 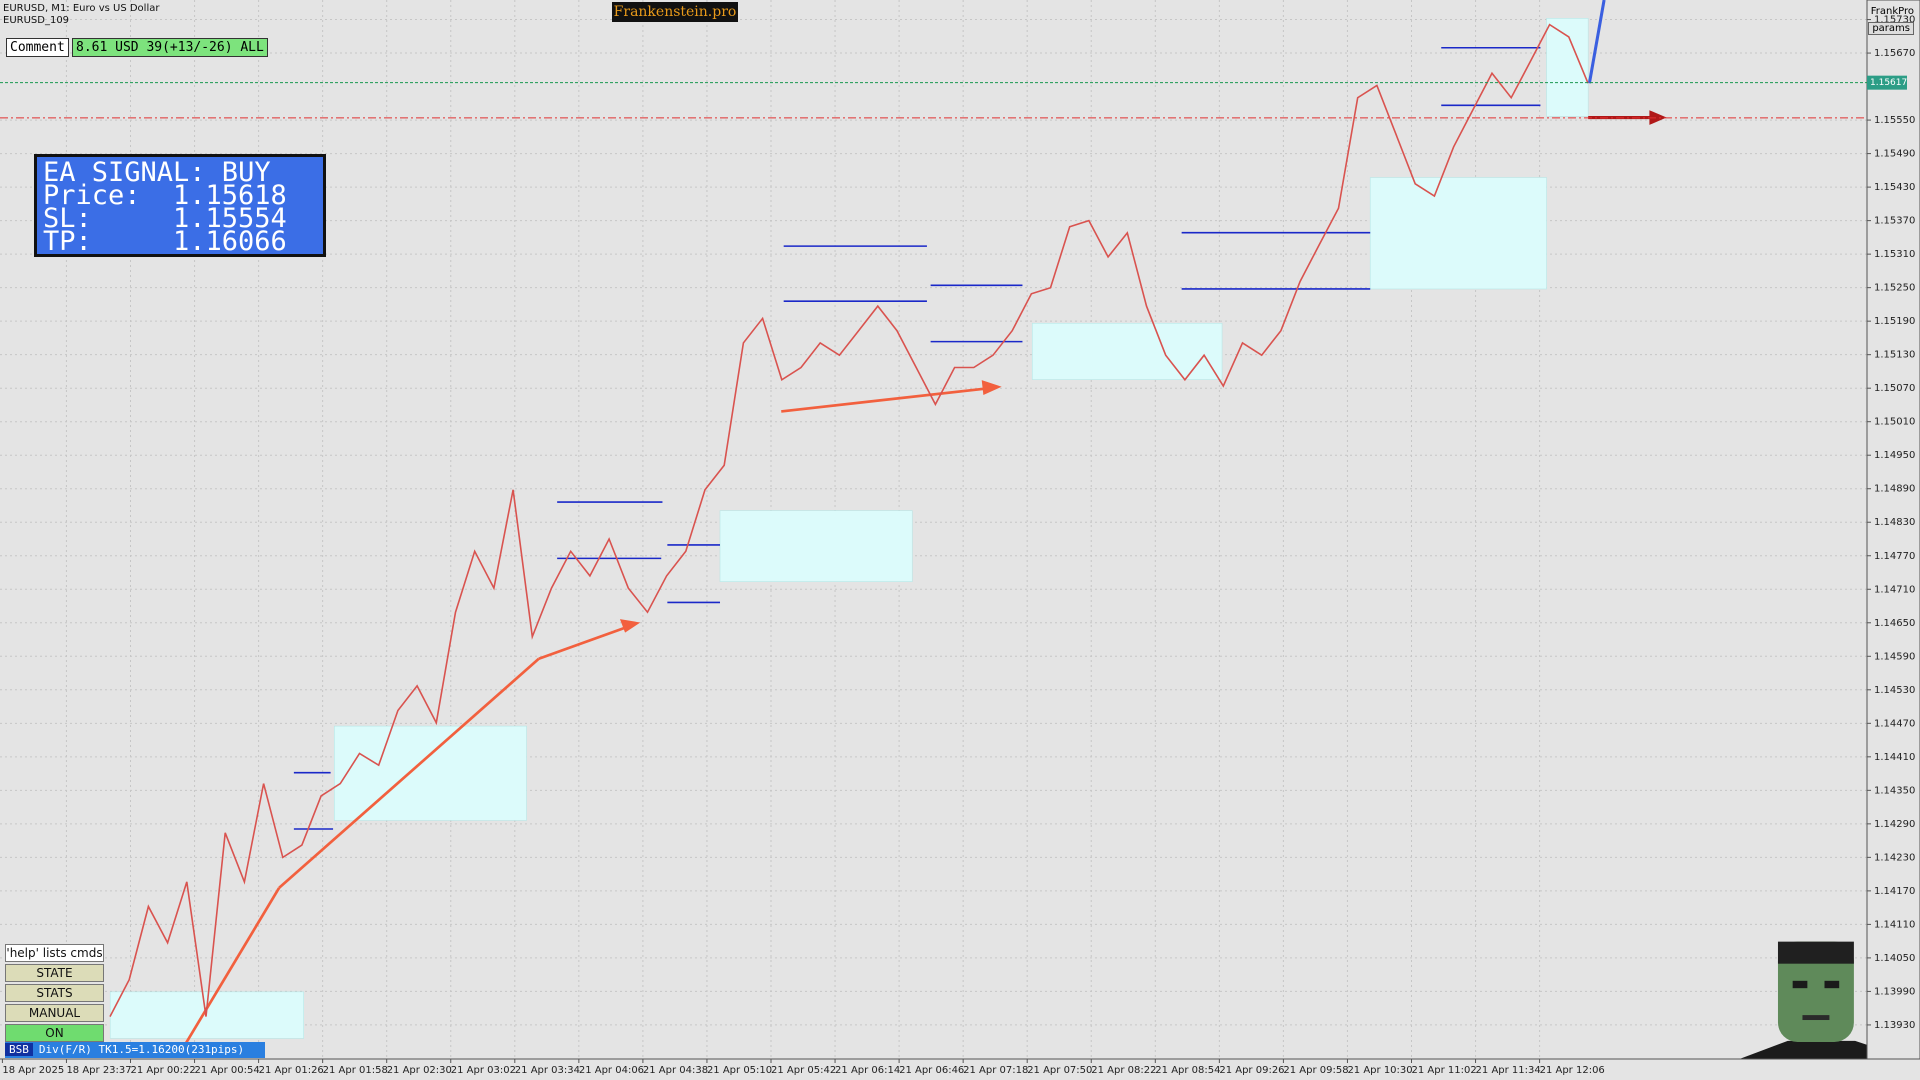 I want to click on y-tick-label: 1.15490, so click(x=1894, y=154).